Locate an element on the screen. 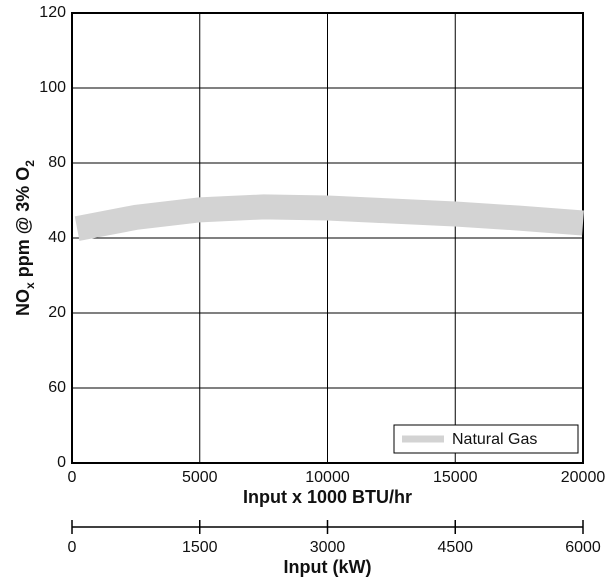 The width and height of the screenshot is (608, 584). y-tick-label: 100 is located at coordinates (52, 87).